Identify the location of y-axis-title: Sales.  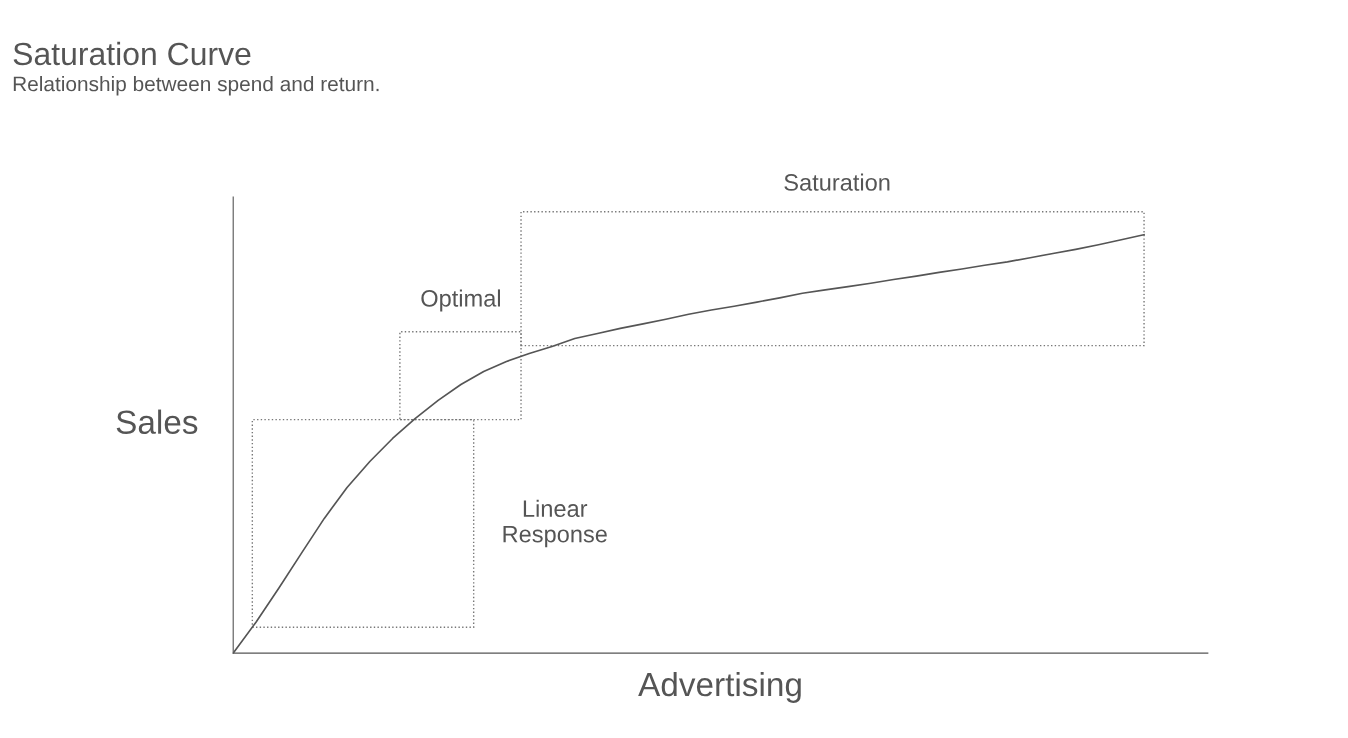
(157, 422).